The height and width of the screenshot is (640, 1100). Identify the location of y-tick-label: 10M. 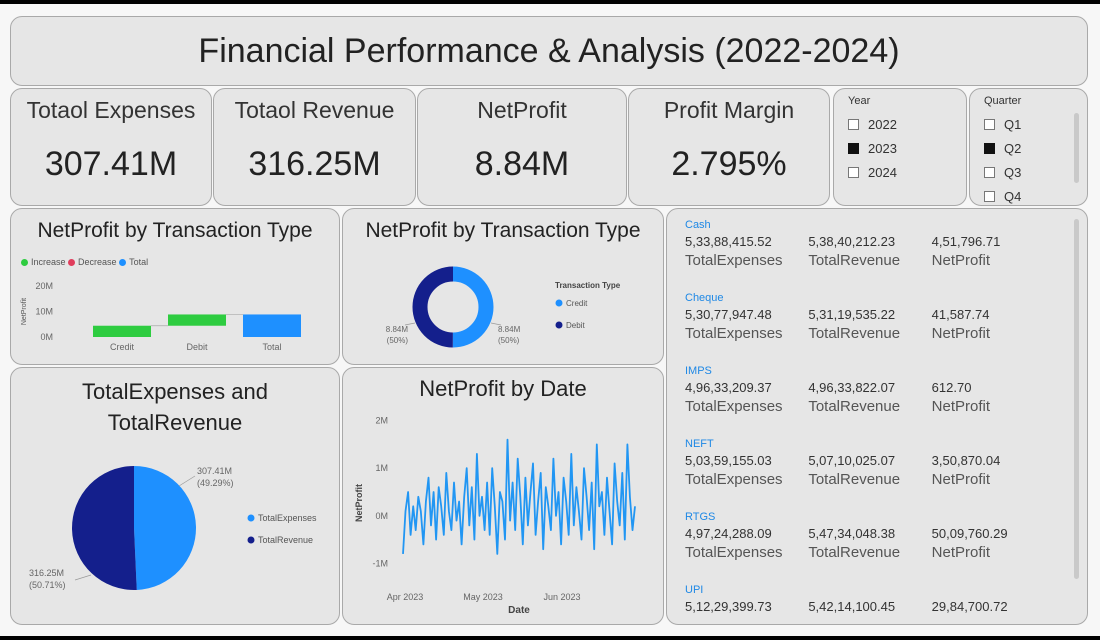
(44, 312).